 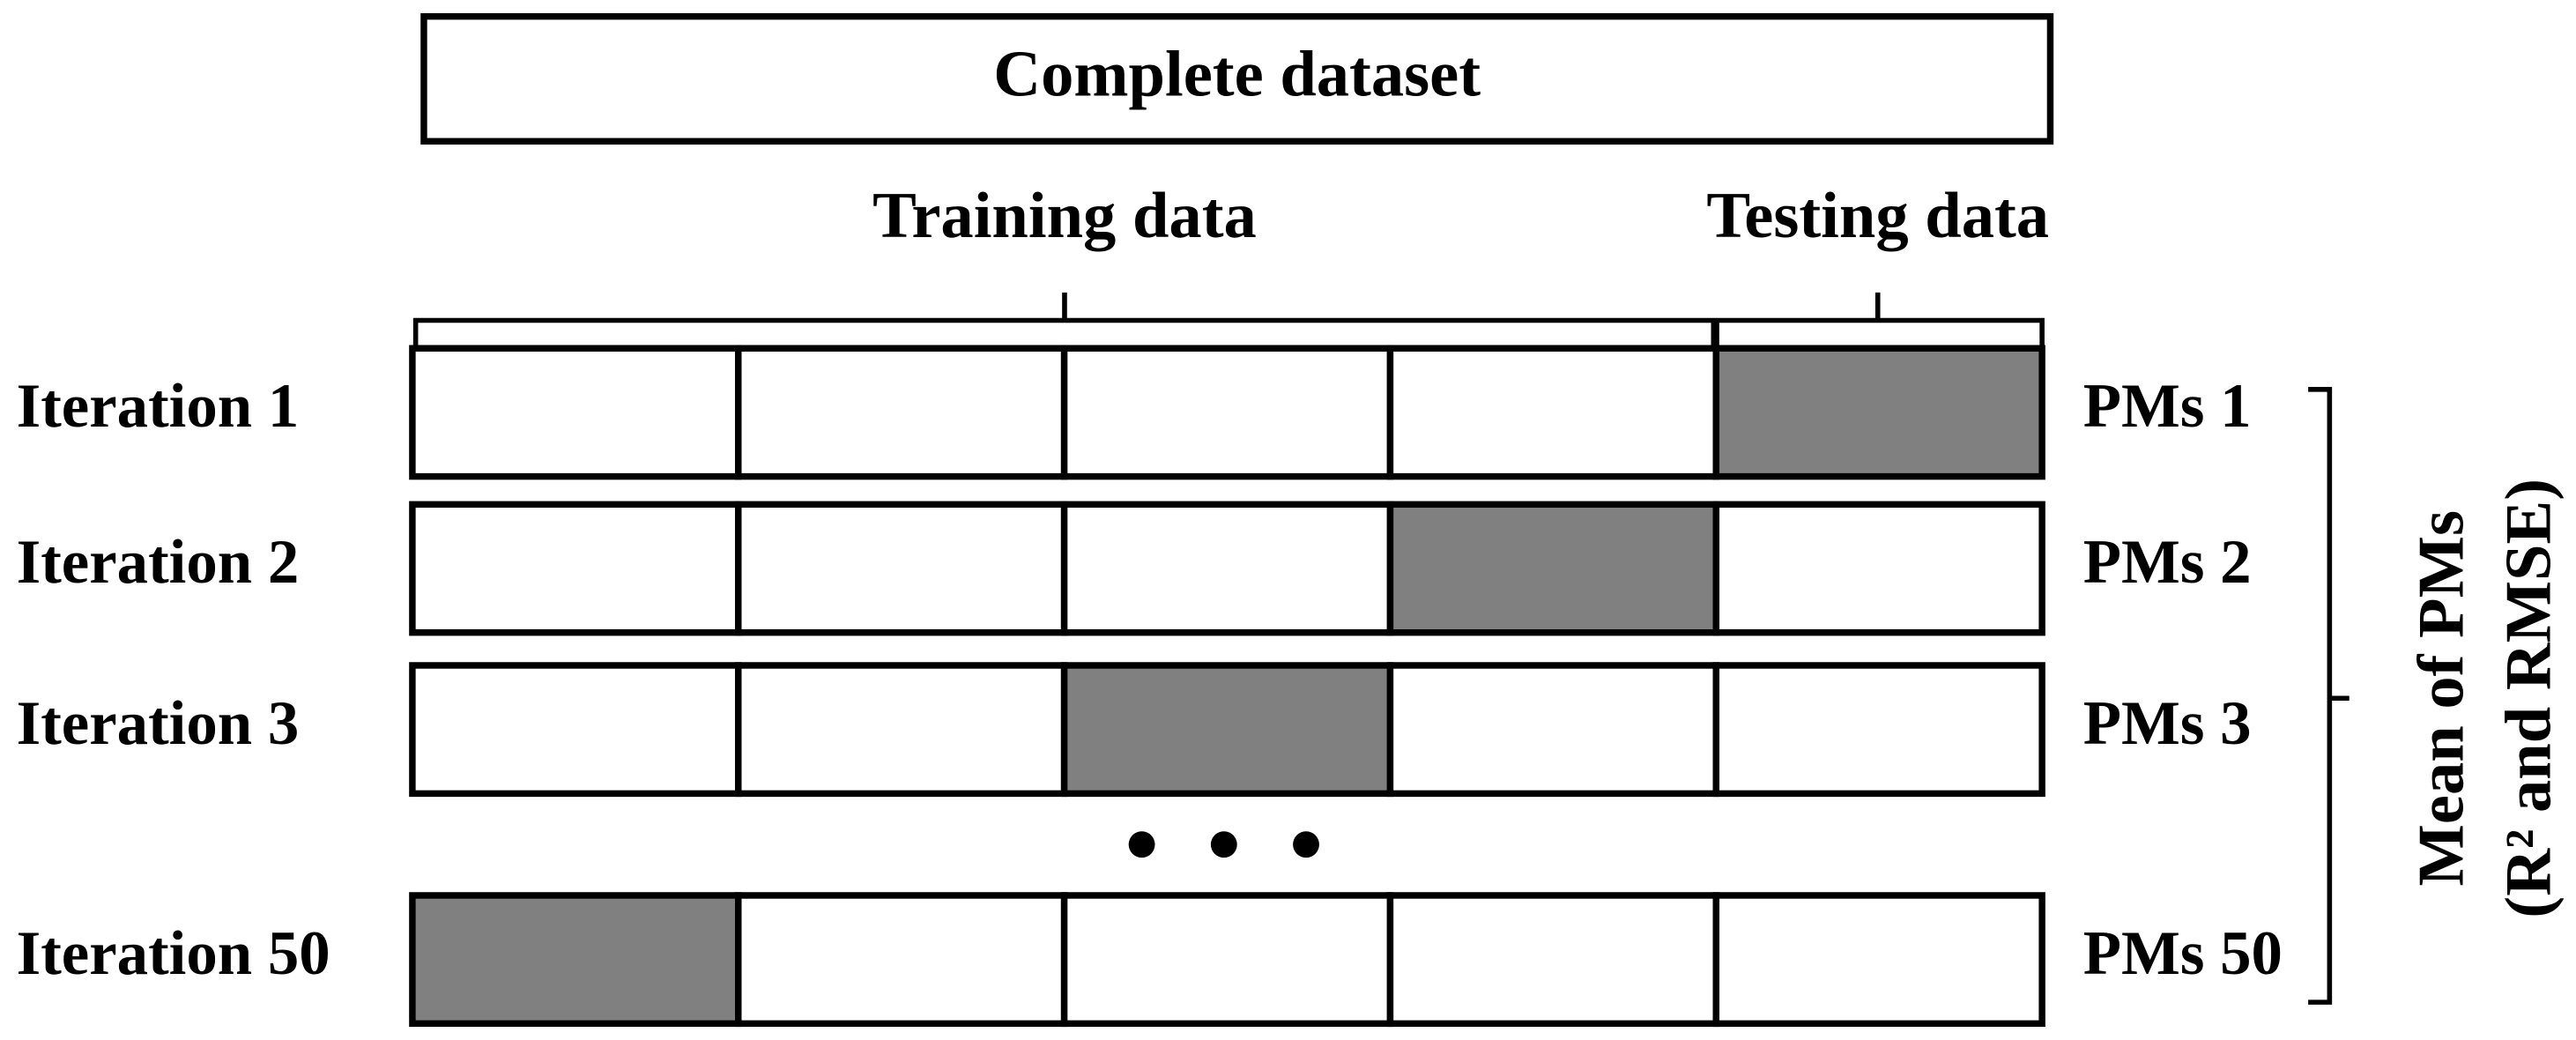 What do you see at coordinates (158, 406) in the screenshot?
I see `iteration-label: Iteration 1` at bounding box center [158, 406].